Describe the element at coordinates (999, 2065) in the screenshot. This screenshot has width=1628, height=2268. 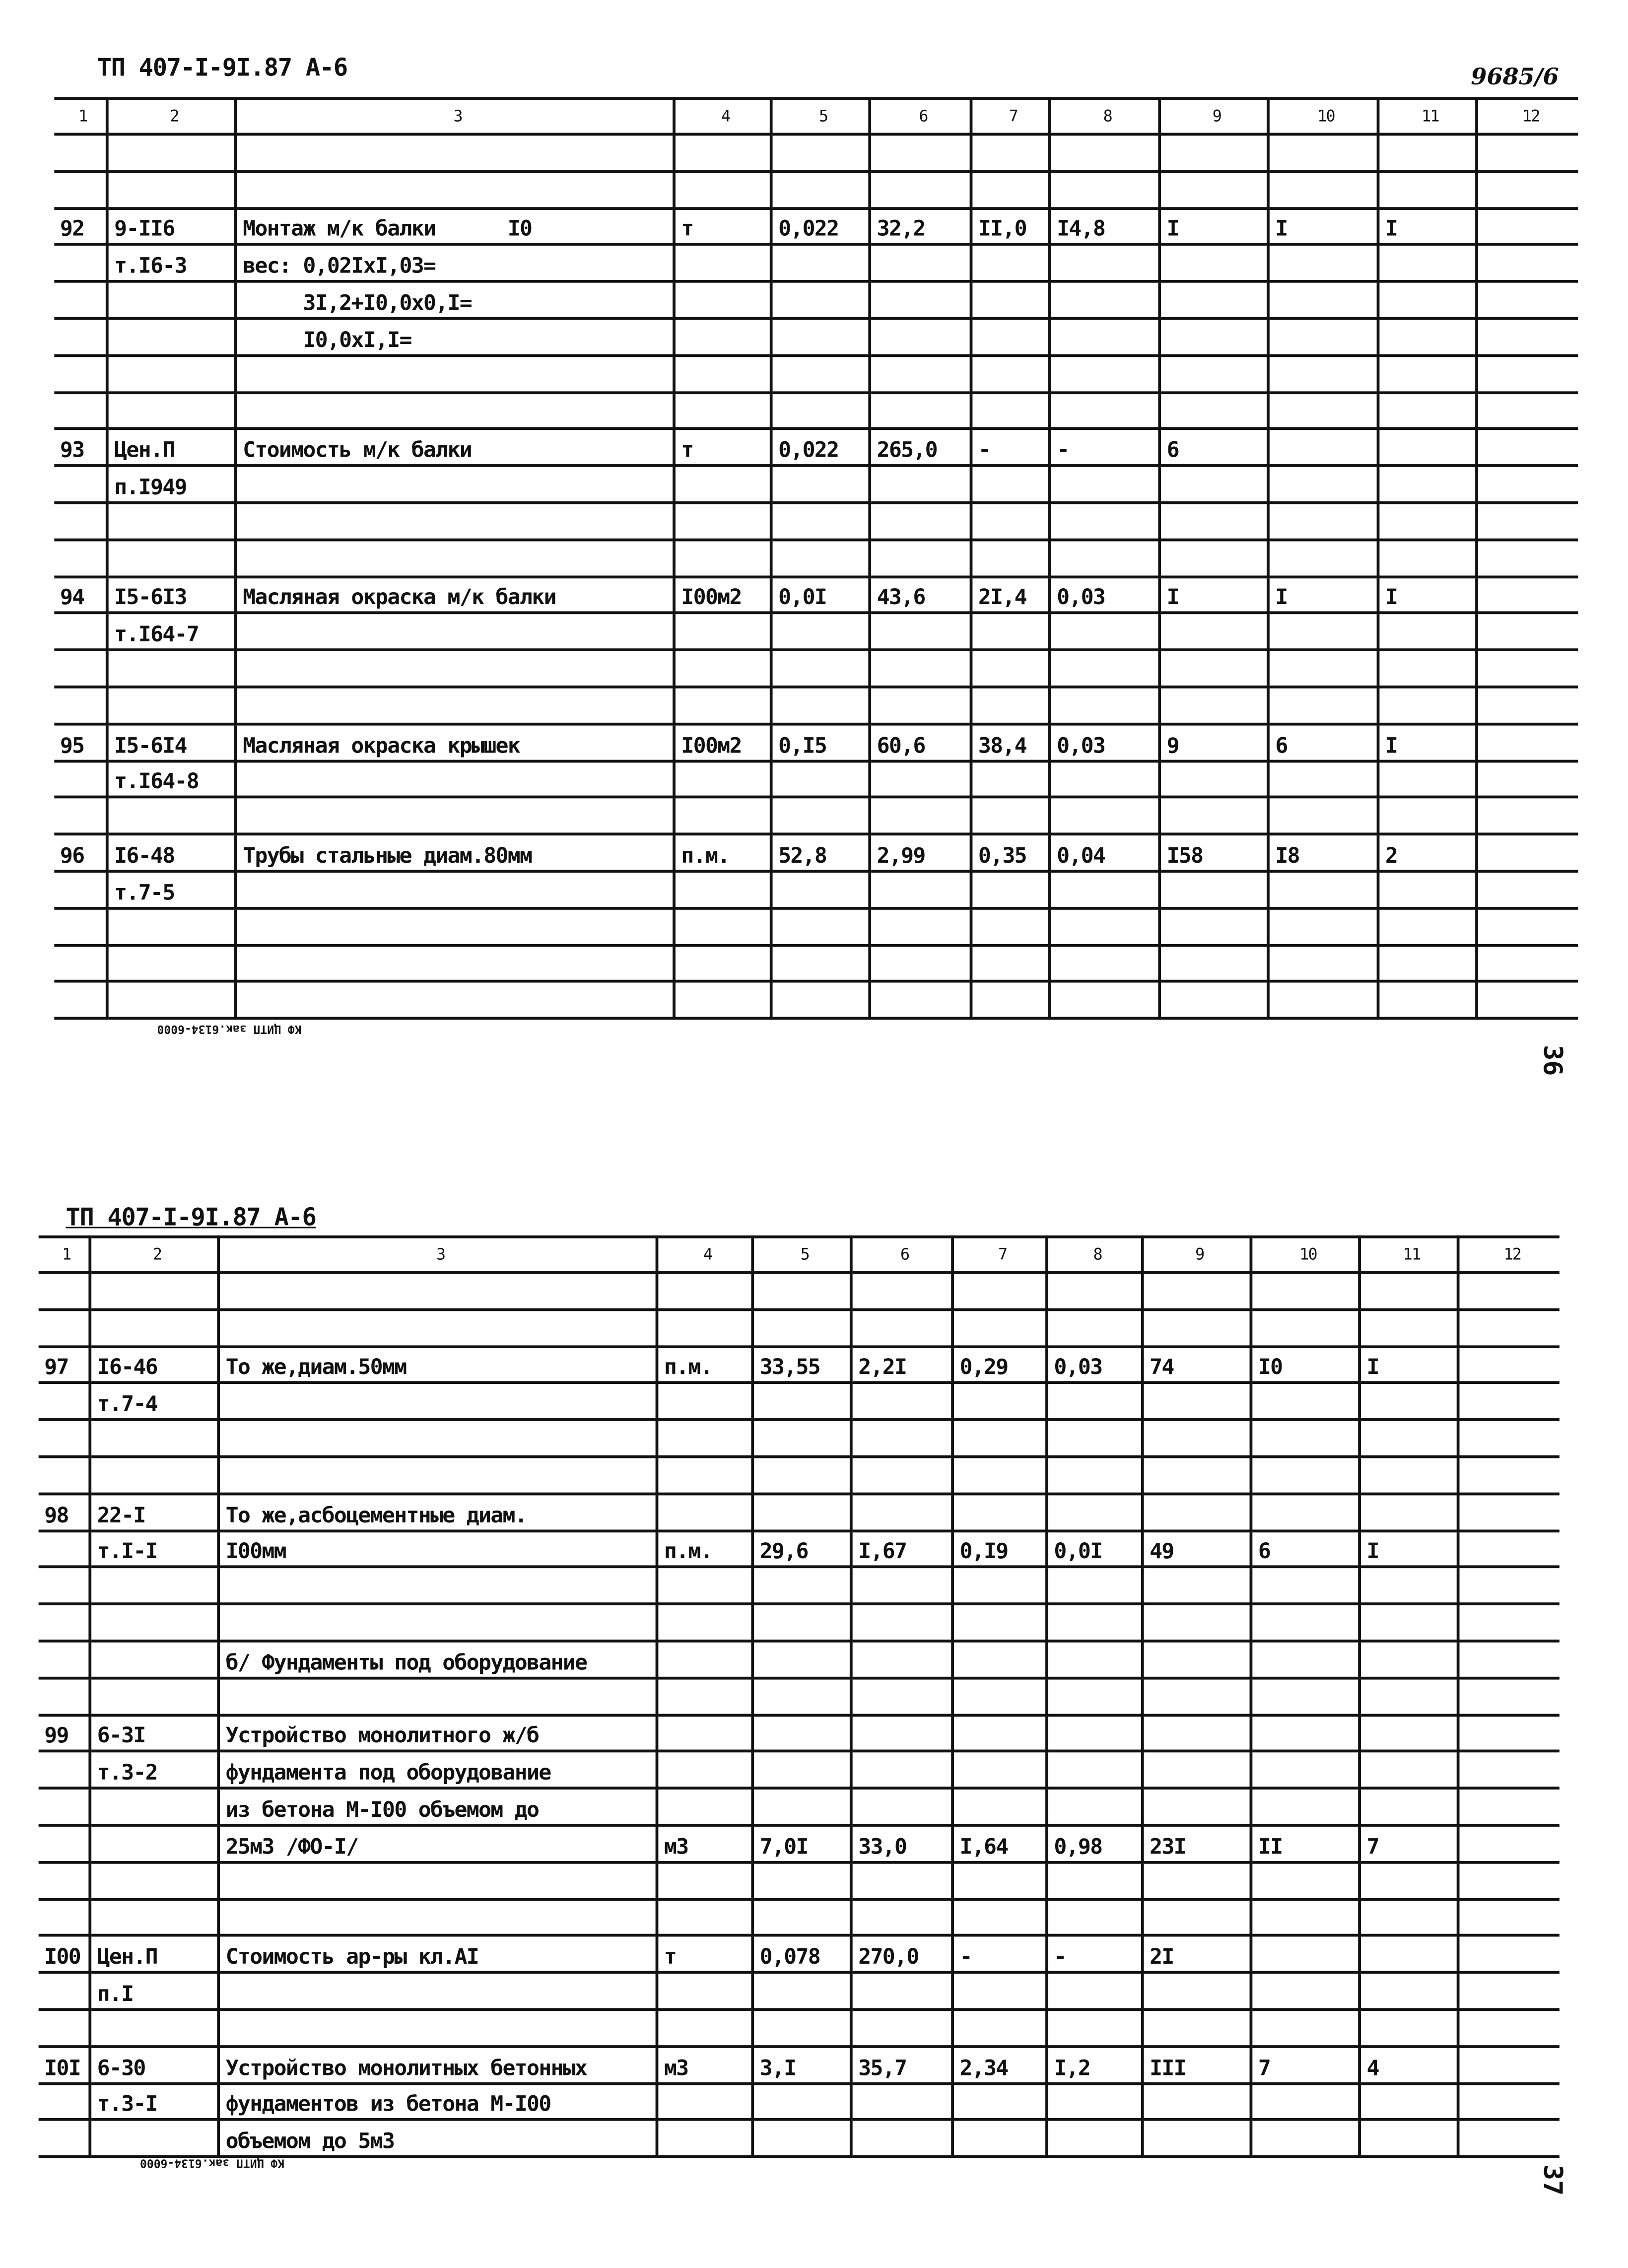
I see `cell-wage-cost: 2,34` at that location.